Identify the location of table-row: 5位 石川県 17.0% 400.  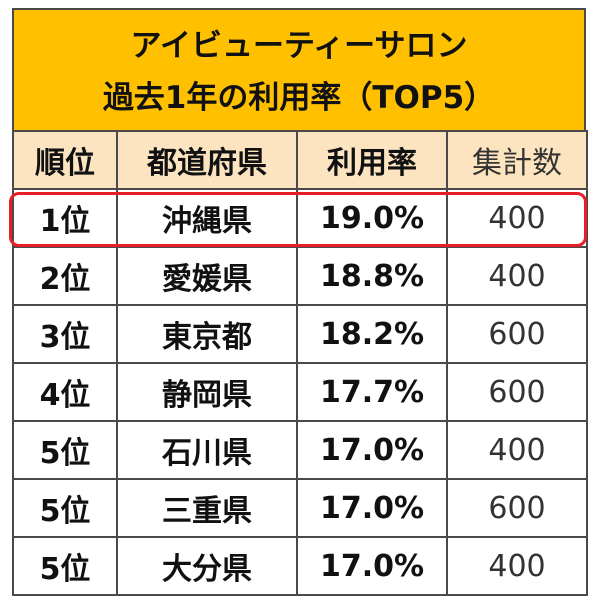
(300, 450).